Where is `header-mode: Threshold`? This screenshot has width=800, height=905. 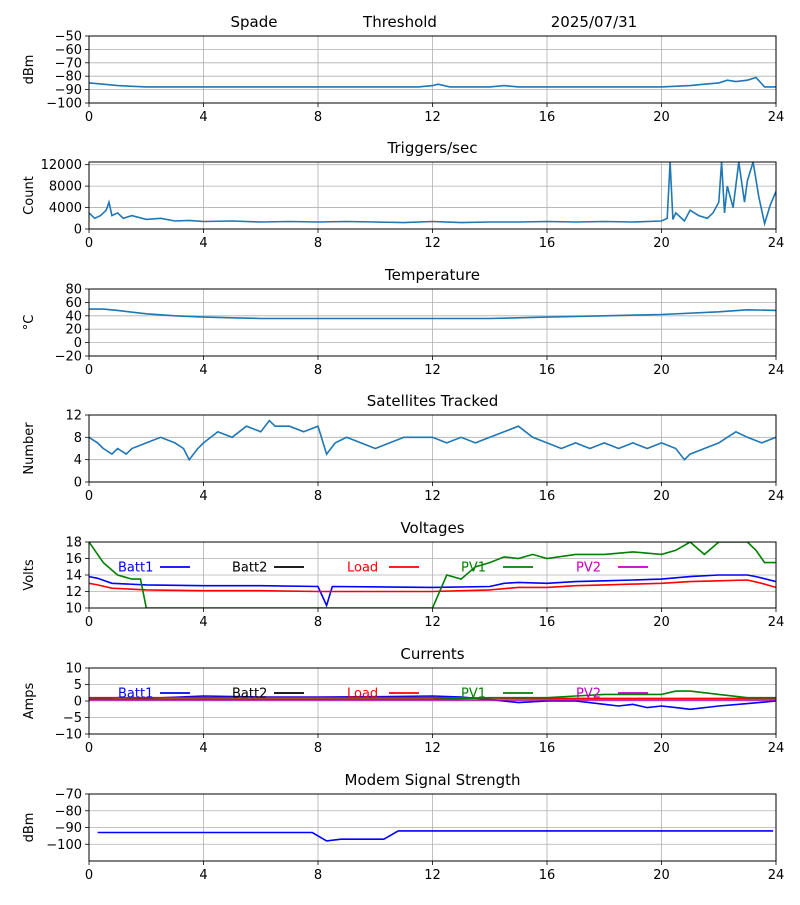 header-mode: Threshold is located at coordinates (399, 22).